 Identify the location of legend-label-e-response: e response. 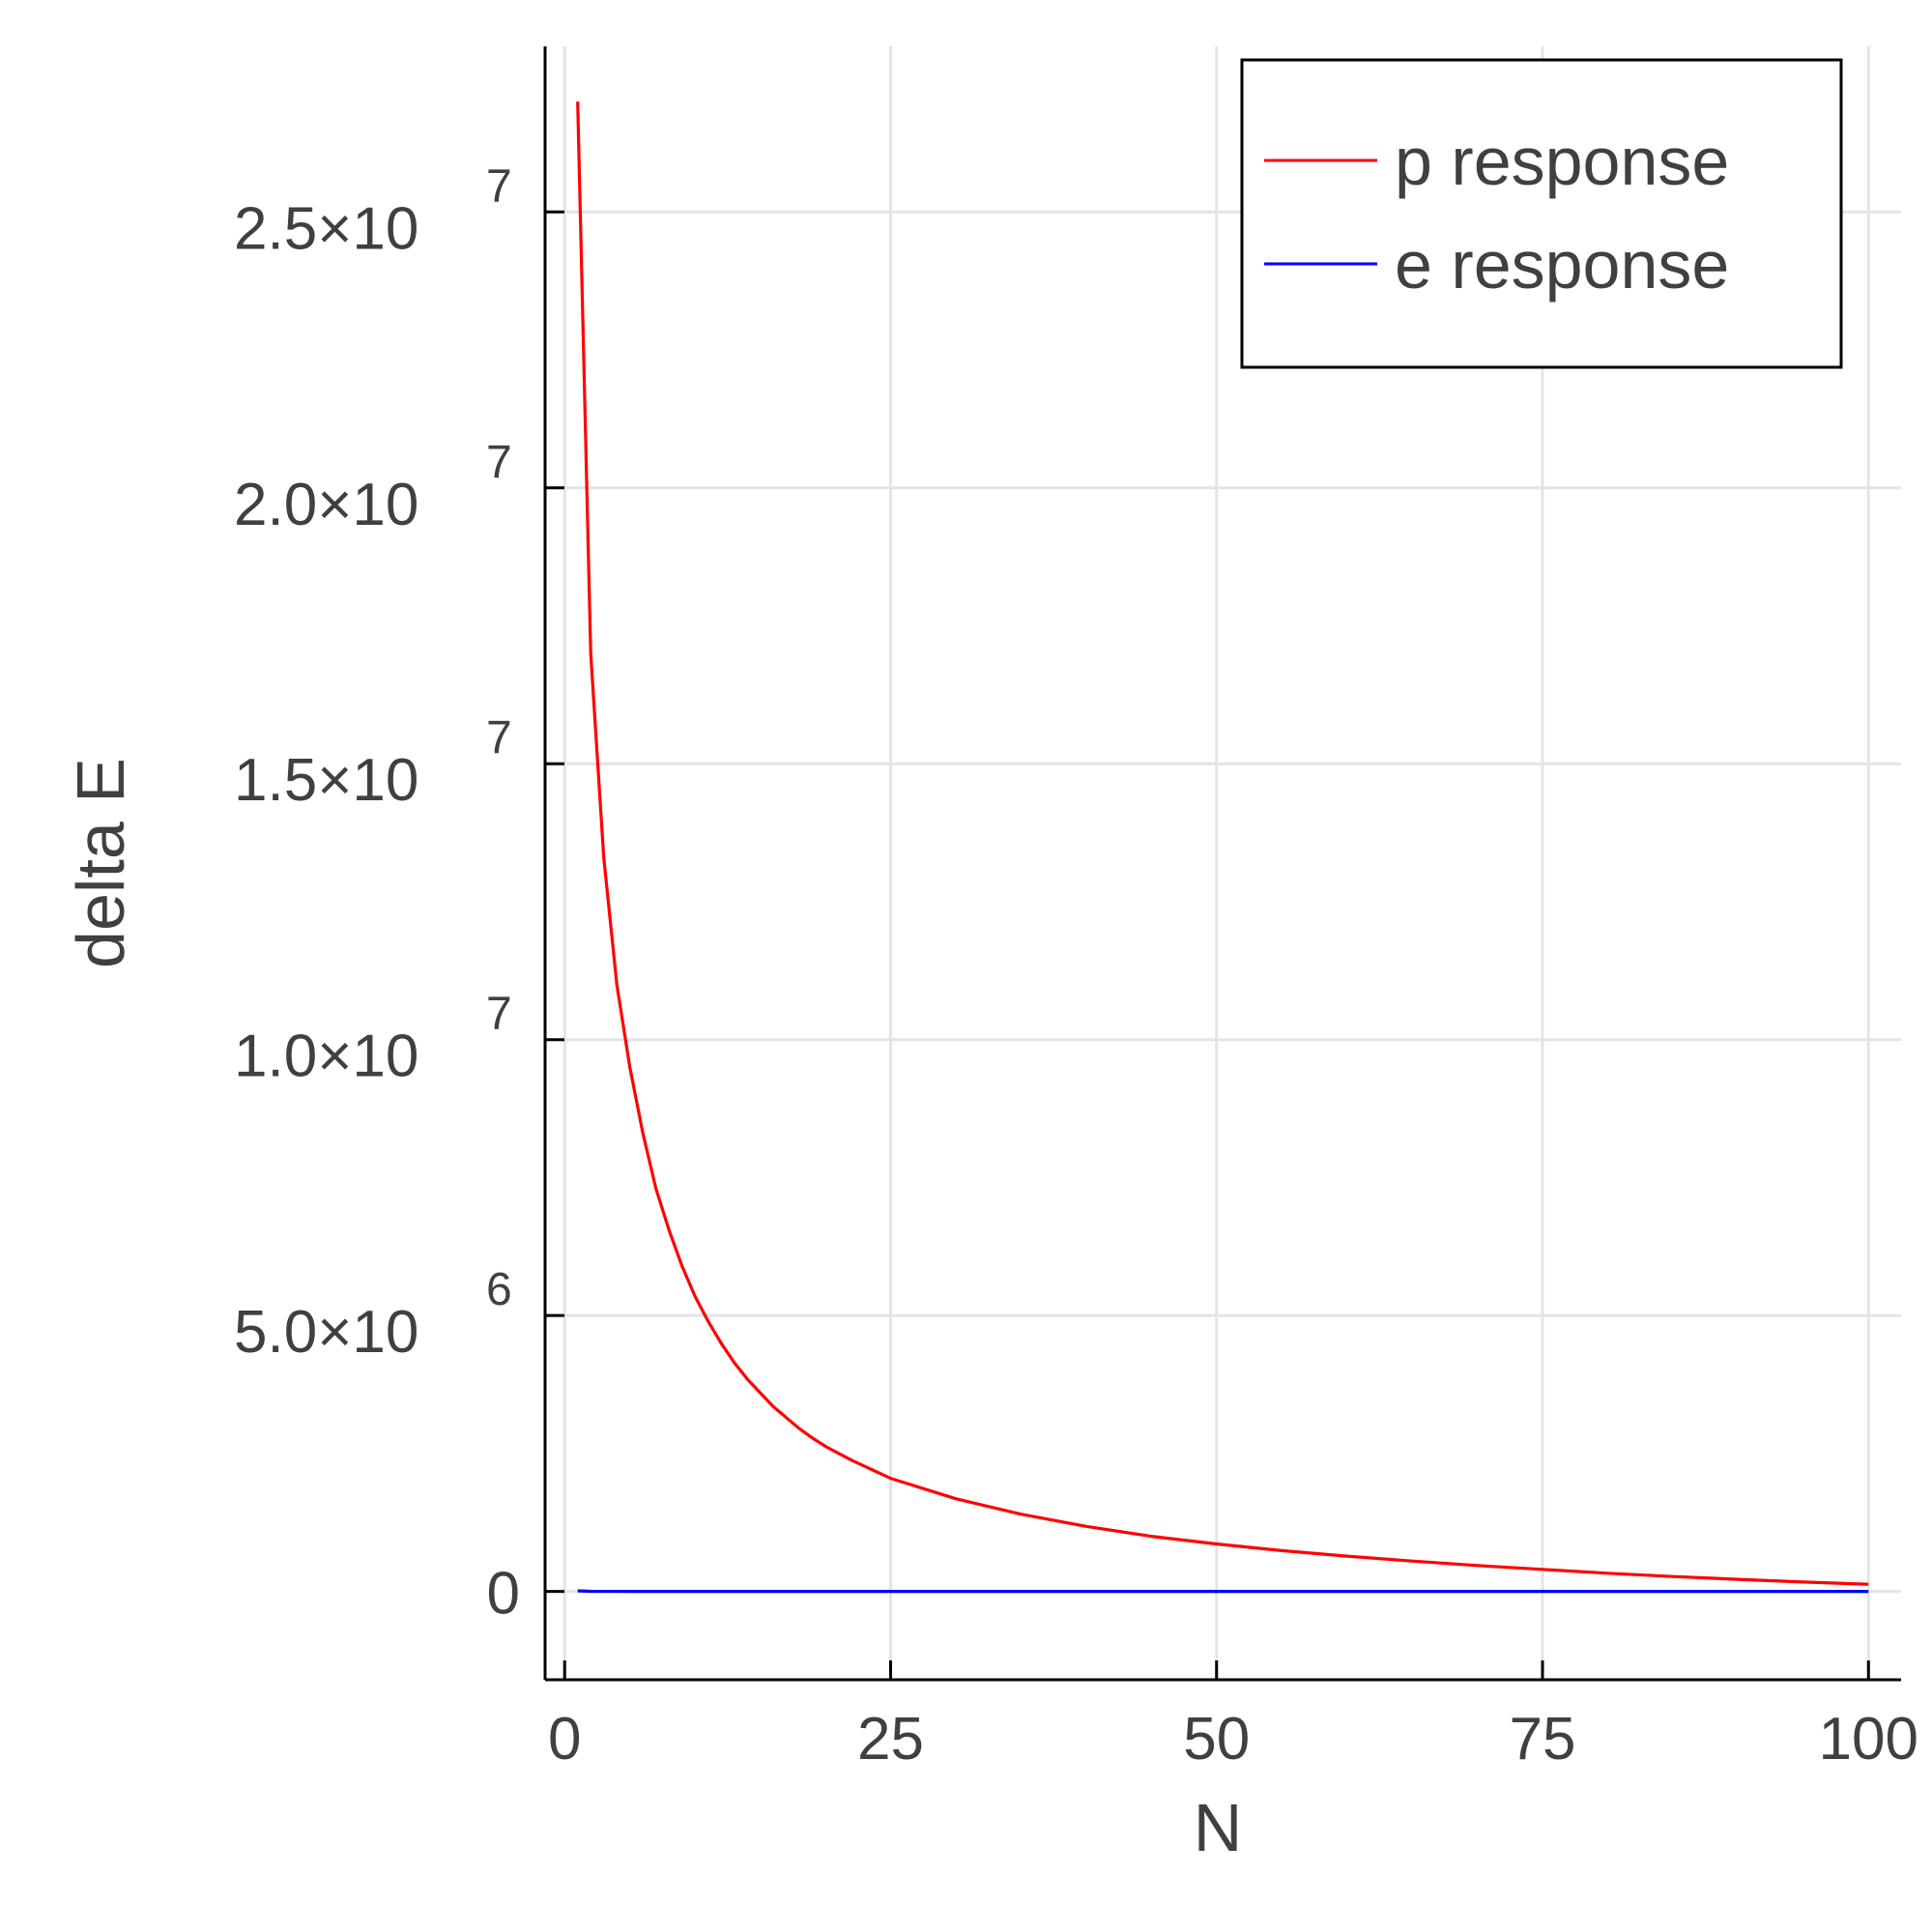
(1562, 265).